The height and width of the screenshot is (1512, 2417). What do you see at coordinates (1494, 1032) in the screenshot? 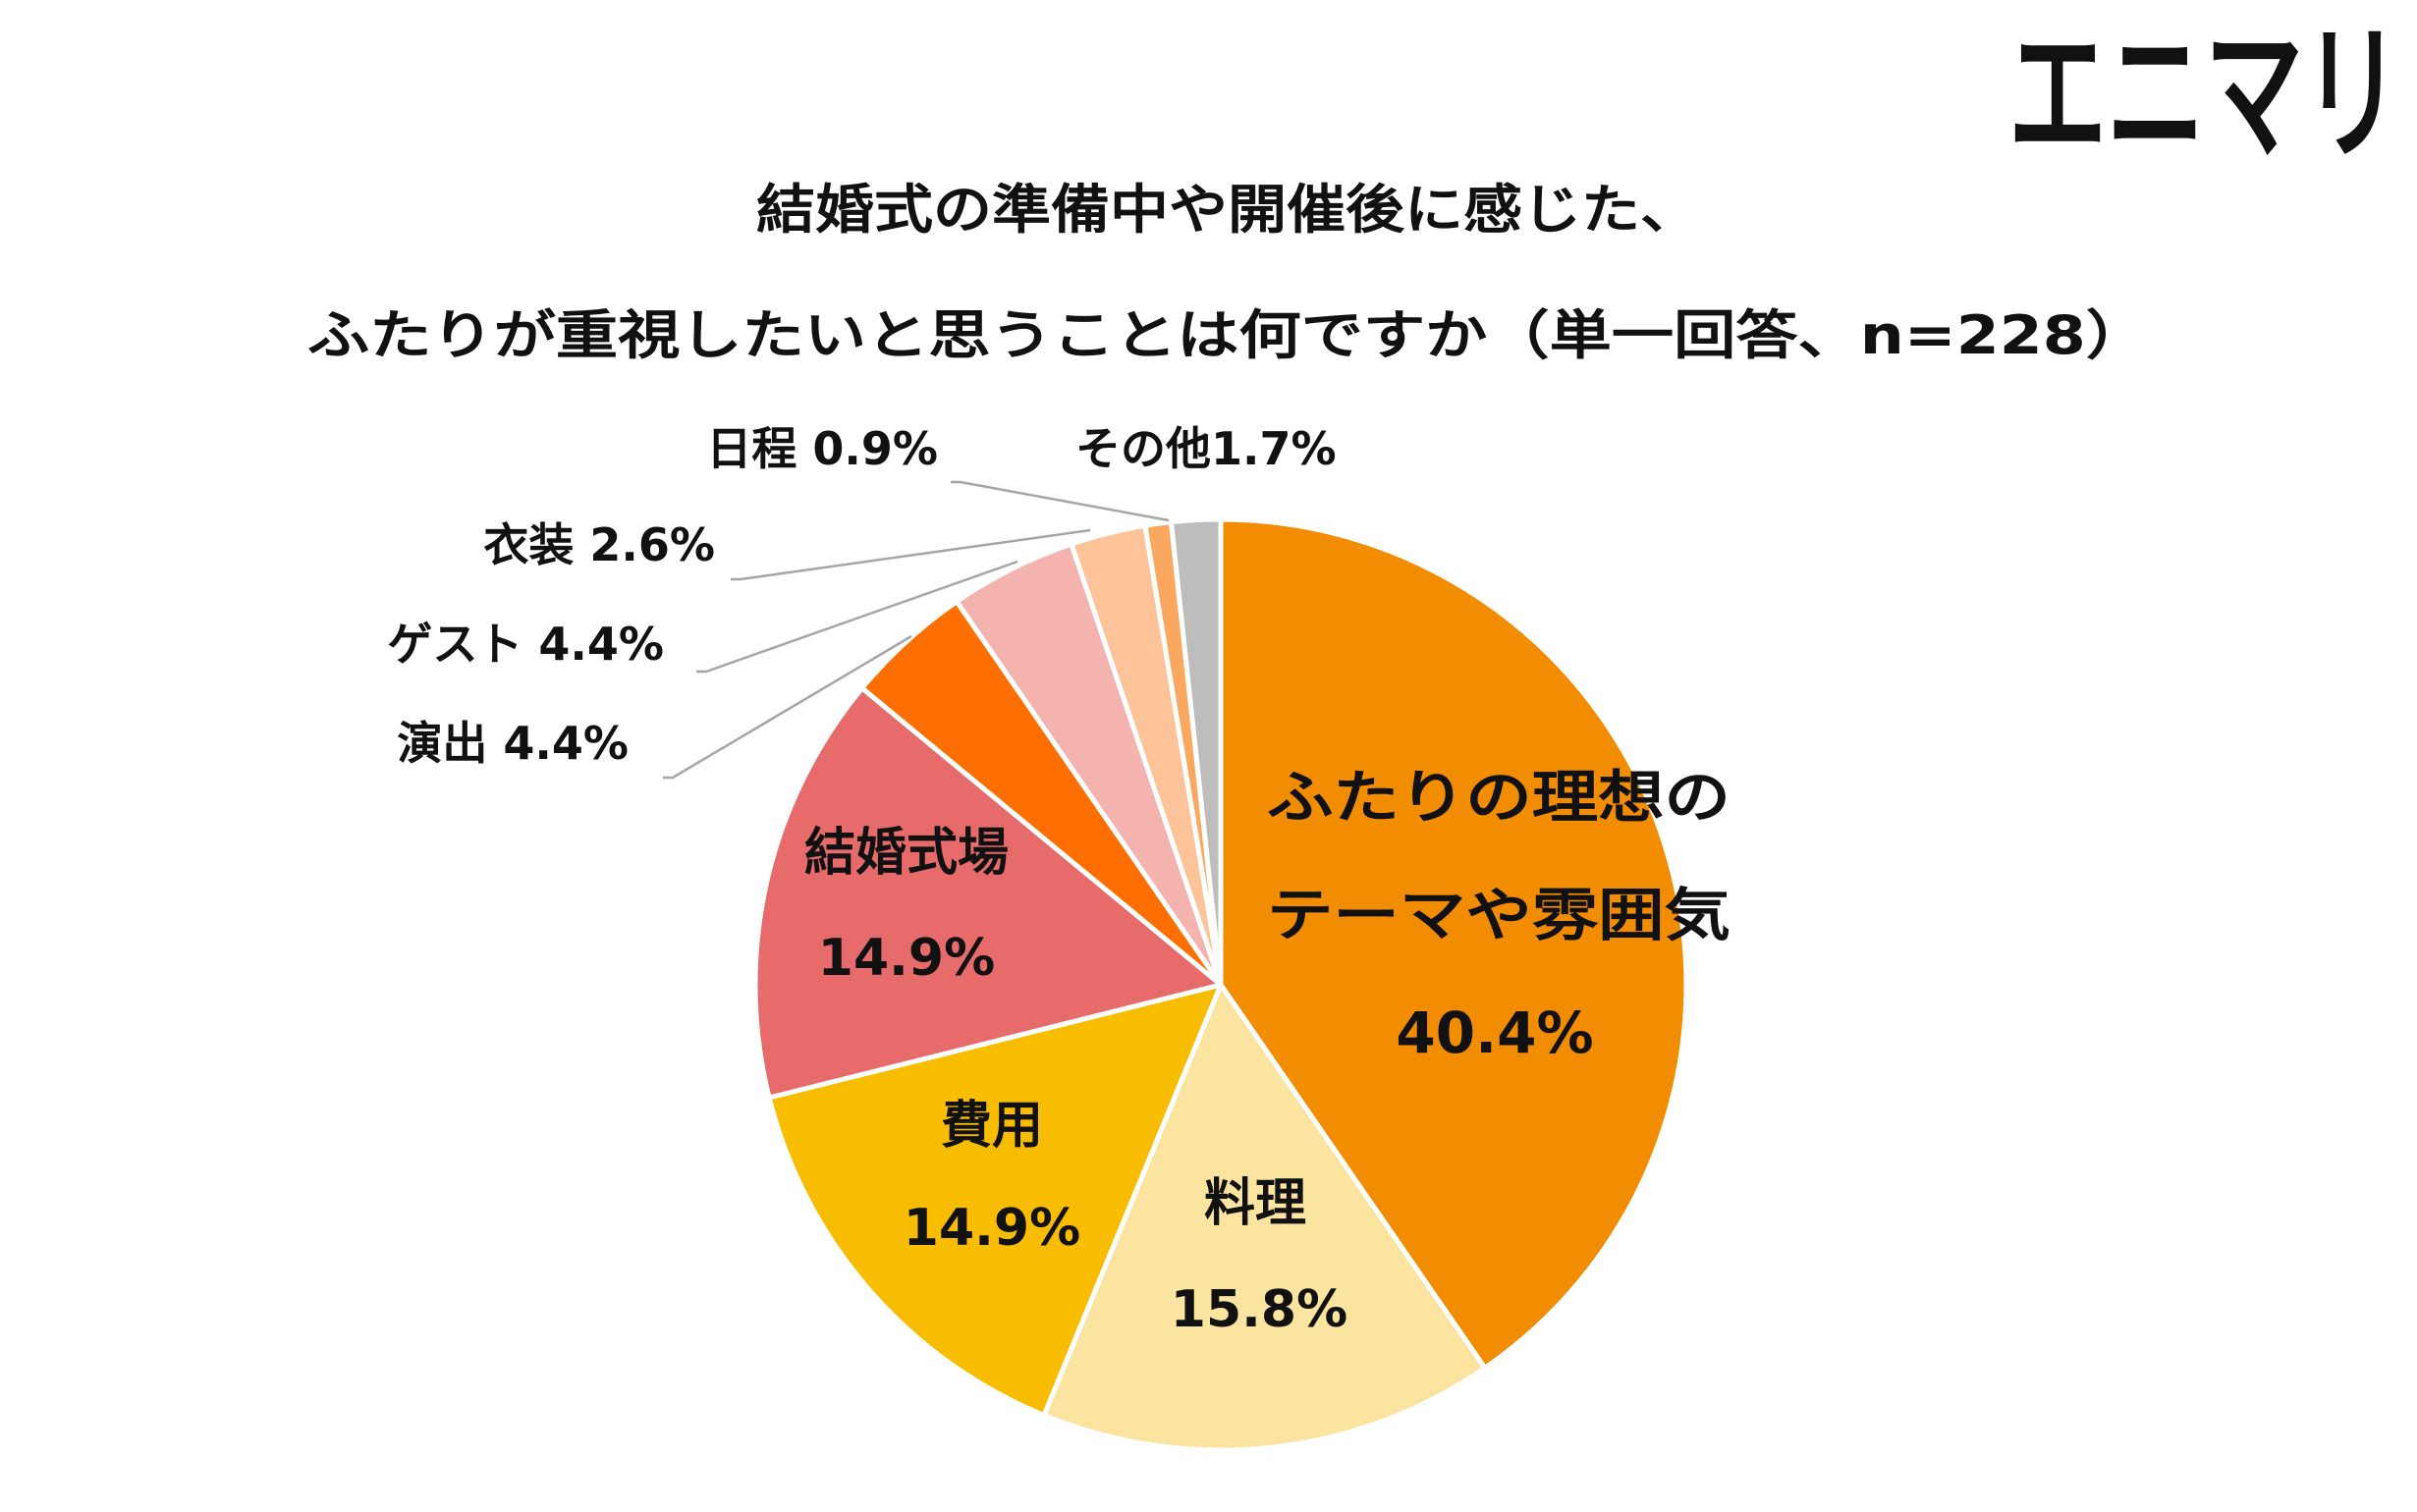
I see `slice-value-label: 40.4%` at bounding box center [1494, 1032].